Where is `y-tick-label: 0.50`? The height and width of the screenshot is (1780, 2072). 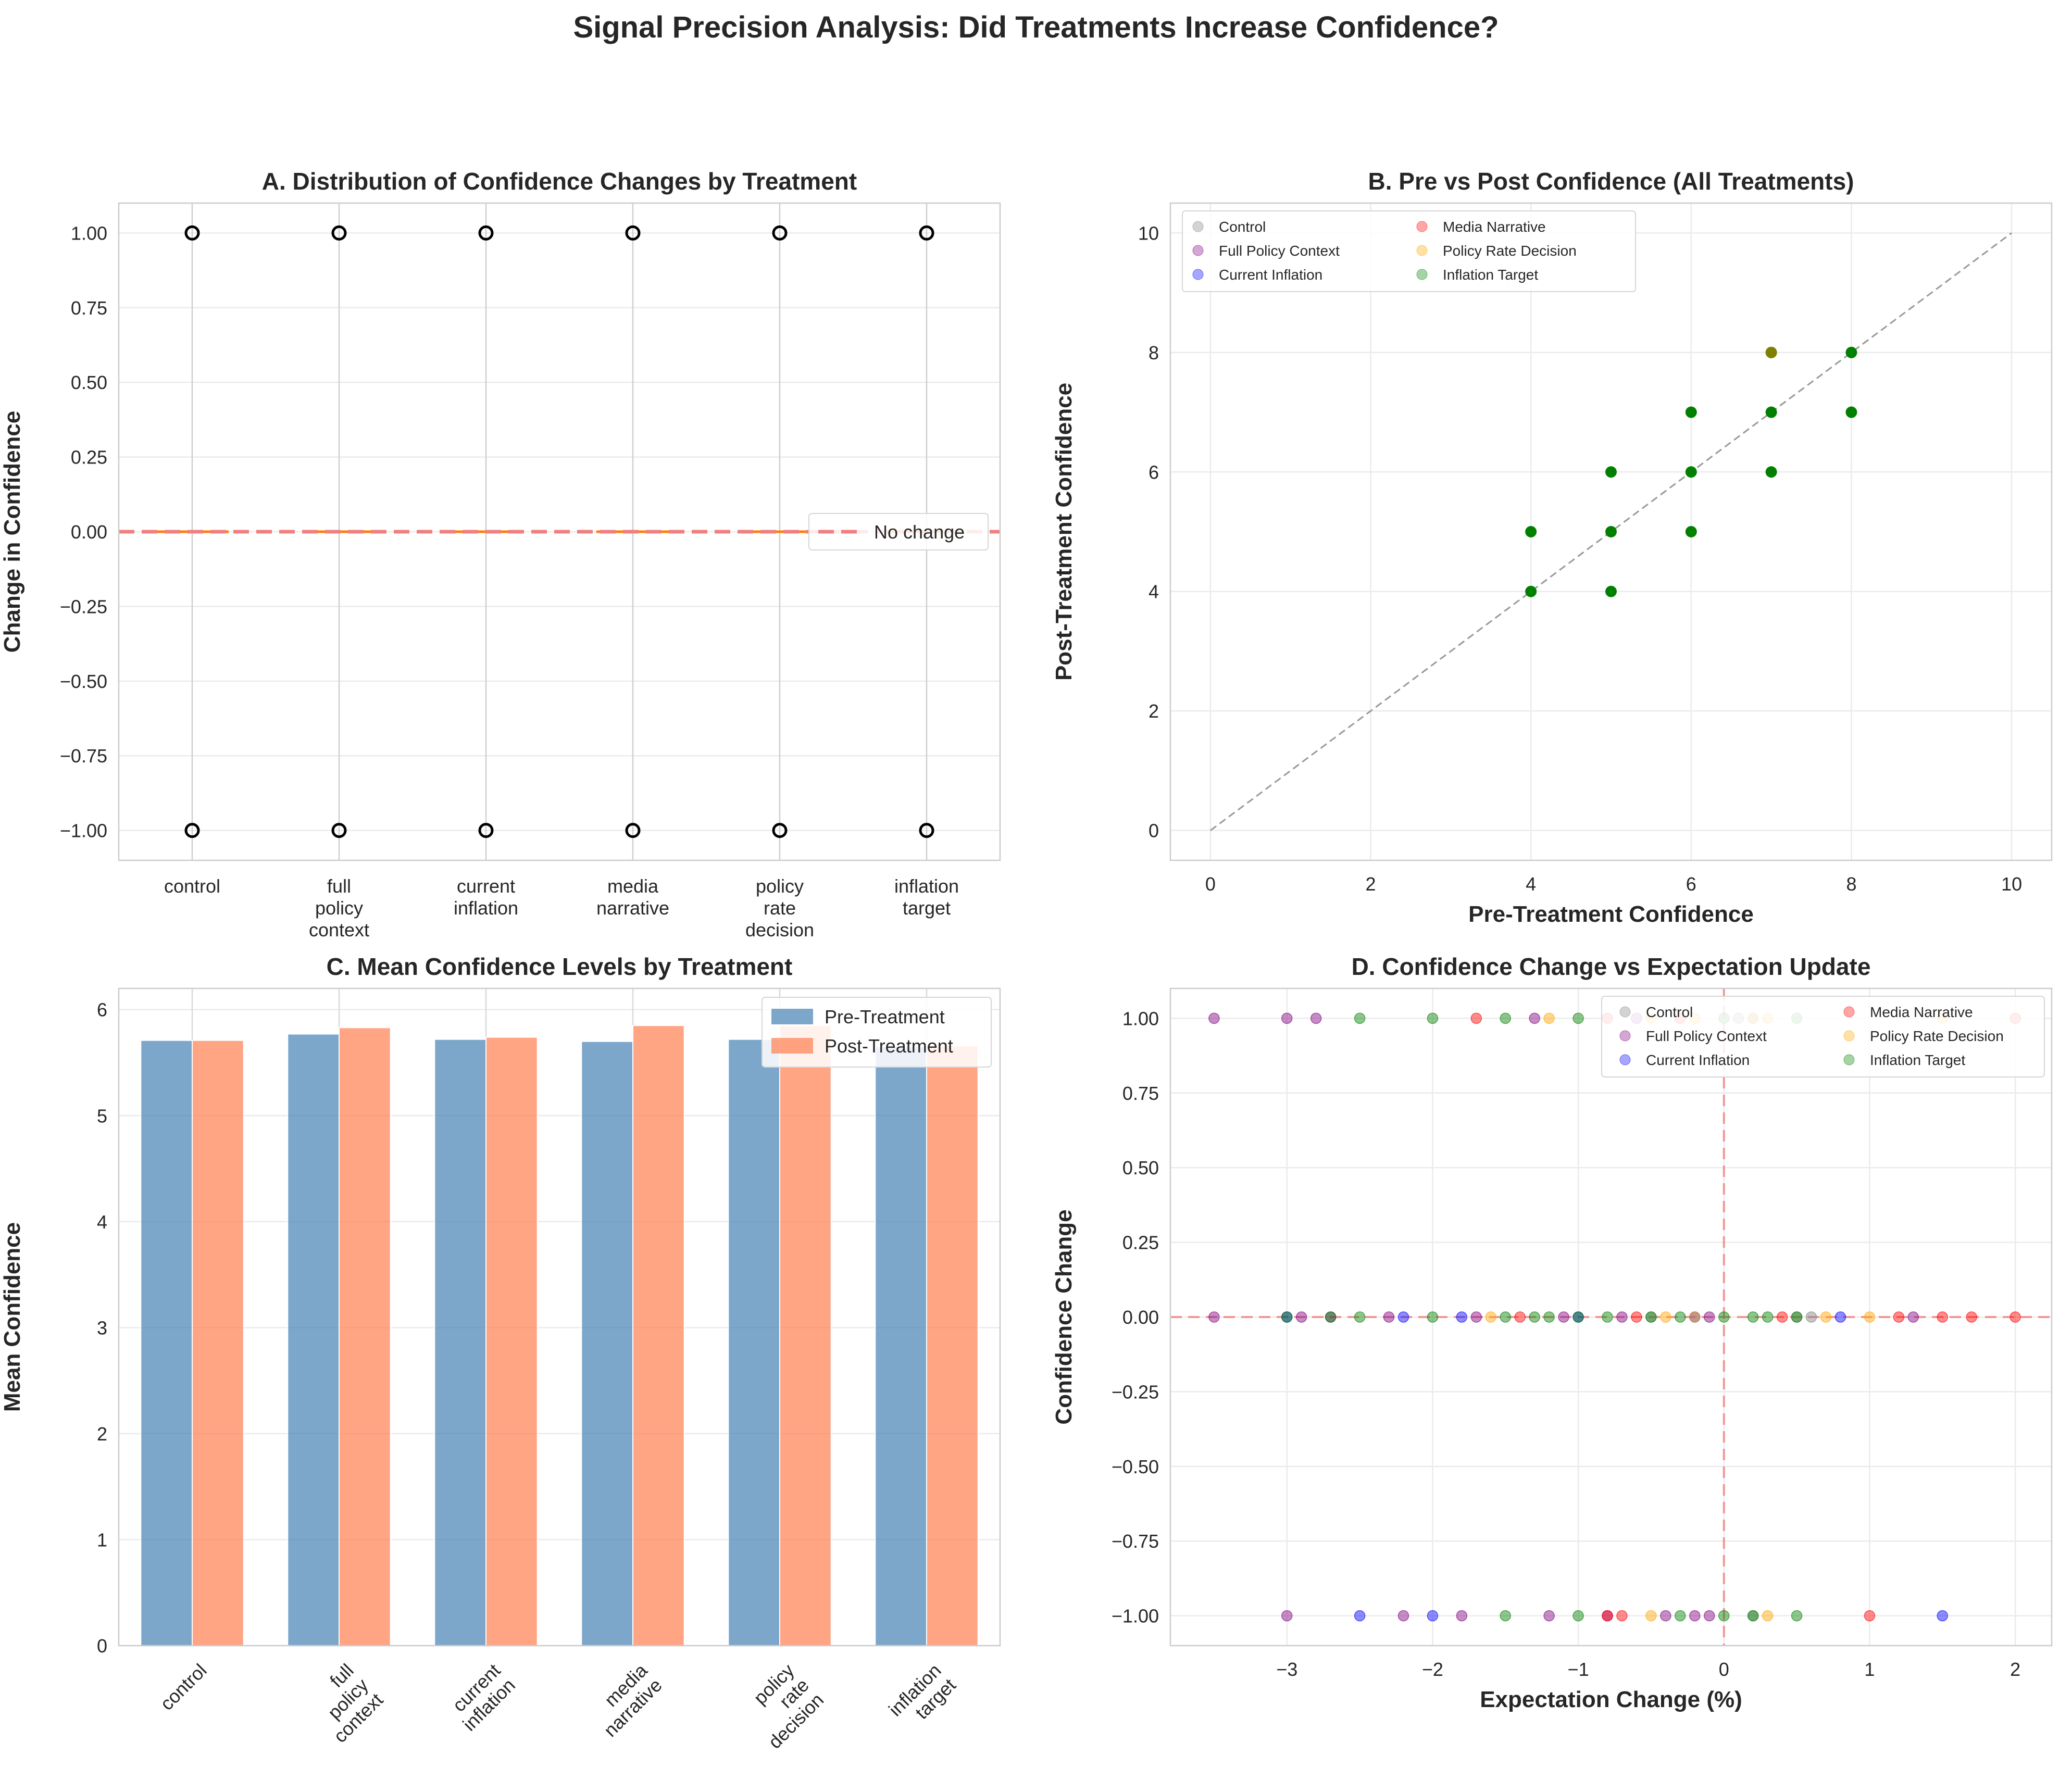 y-tick-label: 0.50 is located at coordinates (1140, 1168).